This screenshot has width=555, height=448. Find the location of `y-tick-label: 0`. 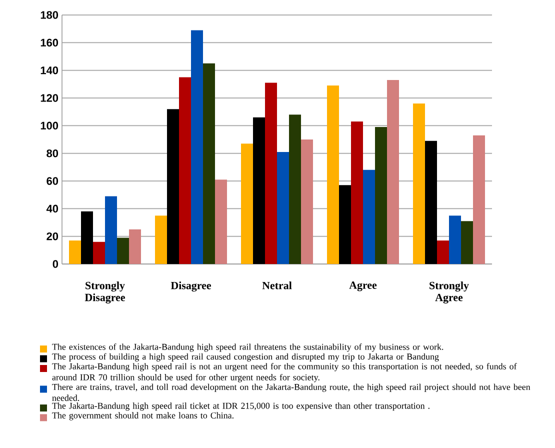

y-tick-label: 0 is located at coordinates (55, 264).